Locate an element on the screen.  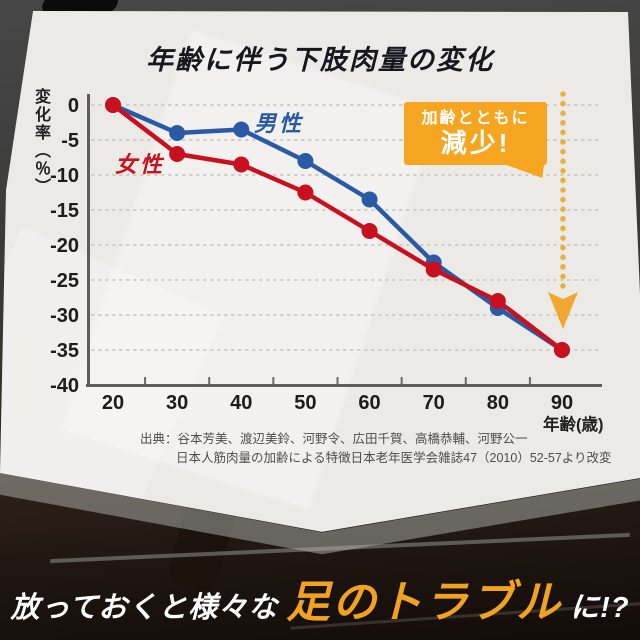
y-tick-label: -15 is located at coordinates (64, 211).